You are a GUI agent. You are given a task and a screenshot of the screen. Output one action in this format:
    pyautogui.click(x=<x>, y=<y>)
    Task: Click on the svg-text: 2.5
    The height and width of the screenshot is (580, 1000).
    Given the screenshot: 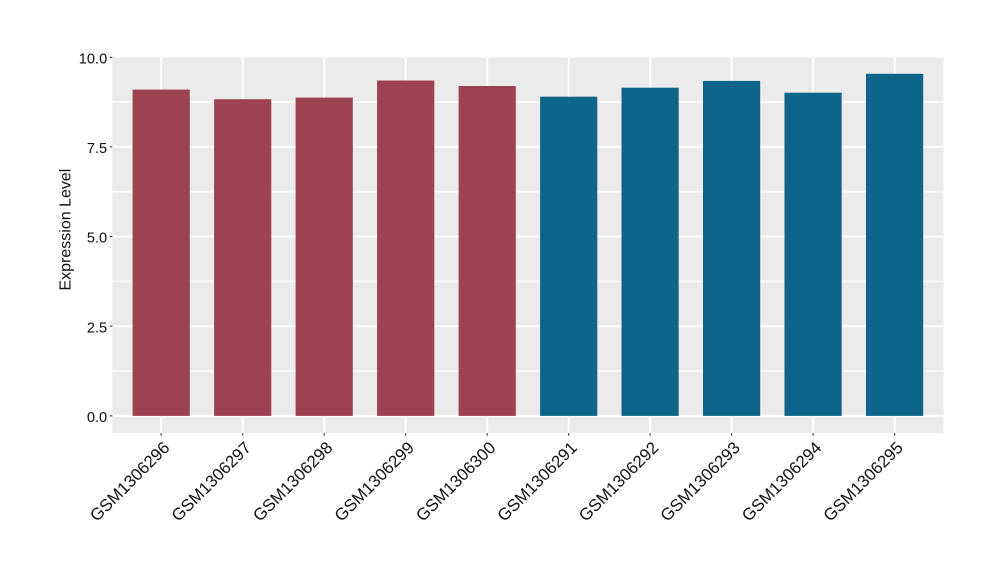 What is the action you would take?
    pyautogui.click(x=97, y=328)
    